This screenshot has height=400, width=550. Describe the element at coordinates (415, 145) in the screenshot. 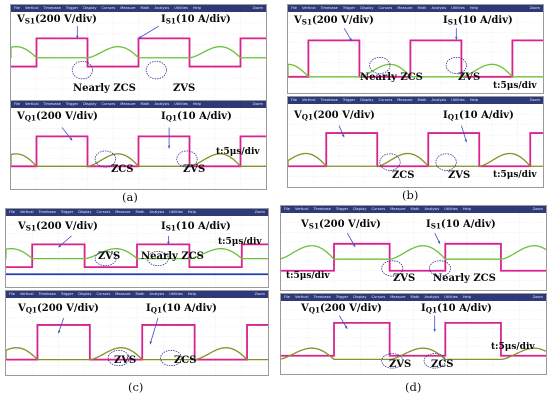

I see `waveform-svg` at that location.